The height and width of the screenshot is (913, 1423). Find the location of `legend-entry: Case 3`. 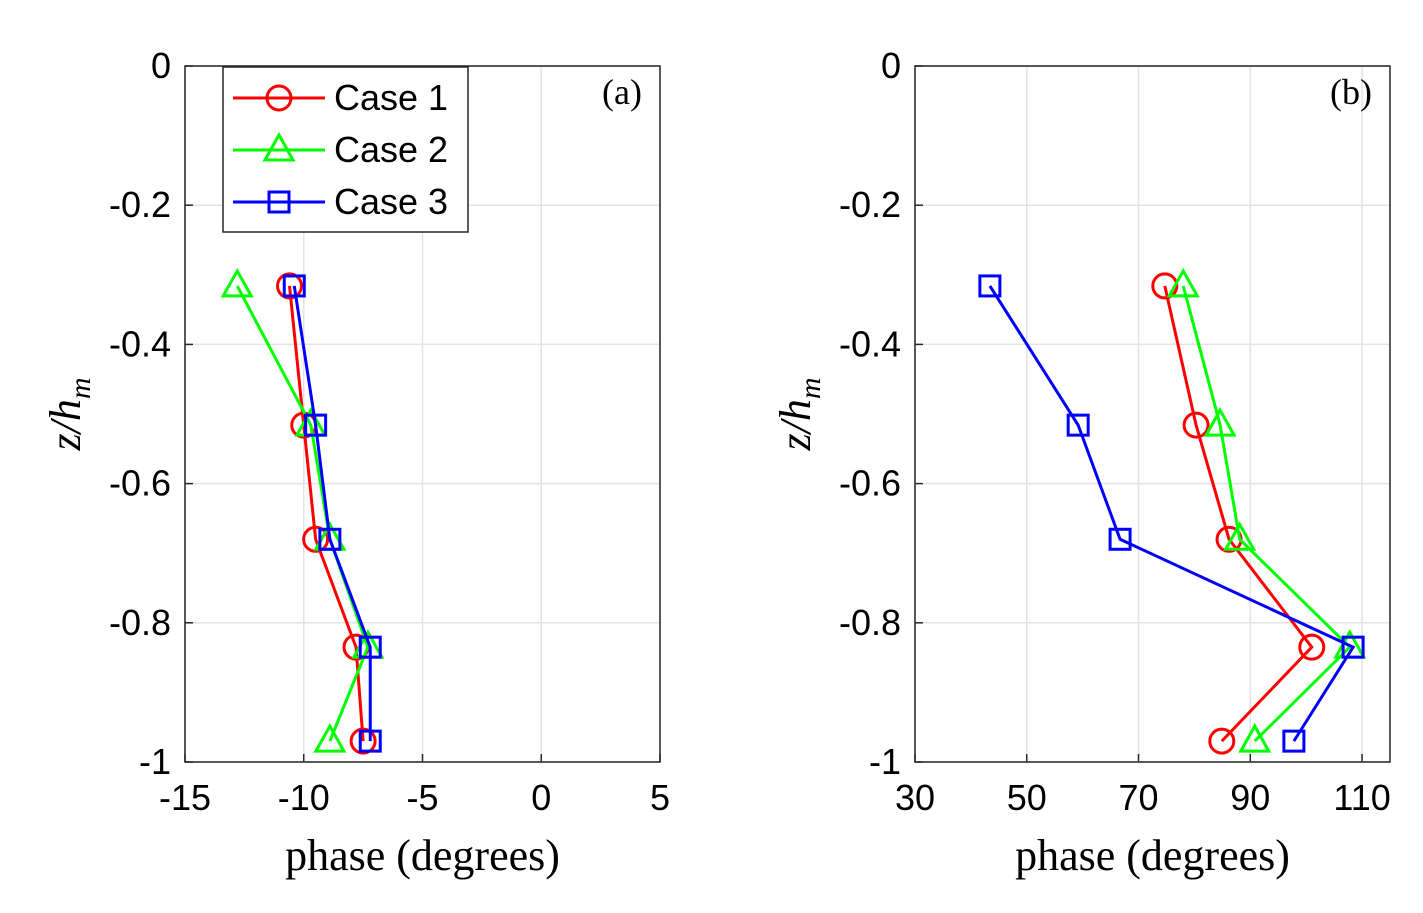

legend-entry: Case 3 is located at coordinates (340, 201).